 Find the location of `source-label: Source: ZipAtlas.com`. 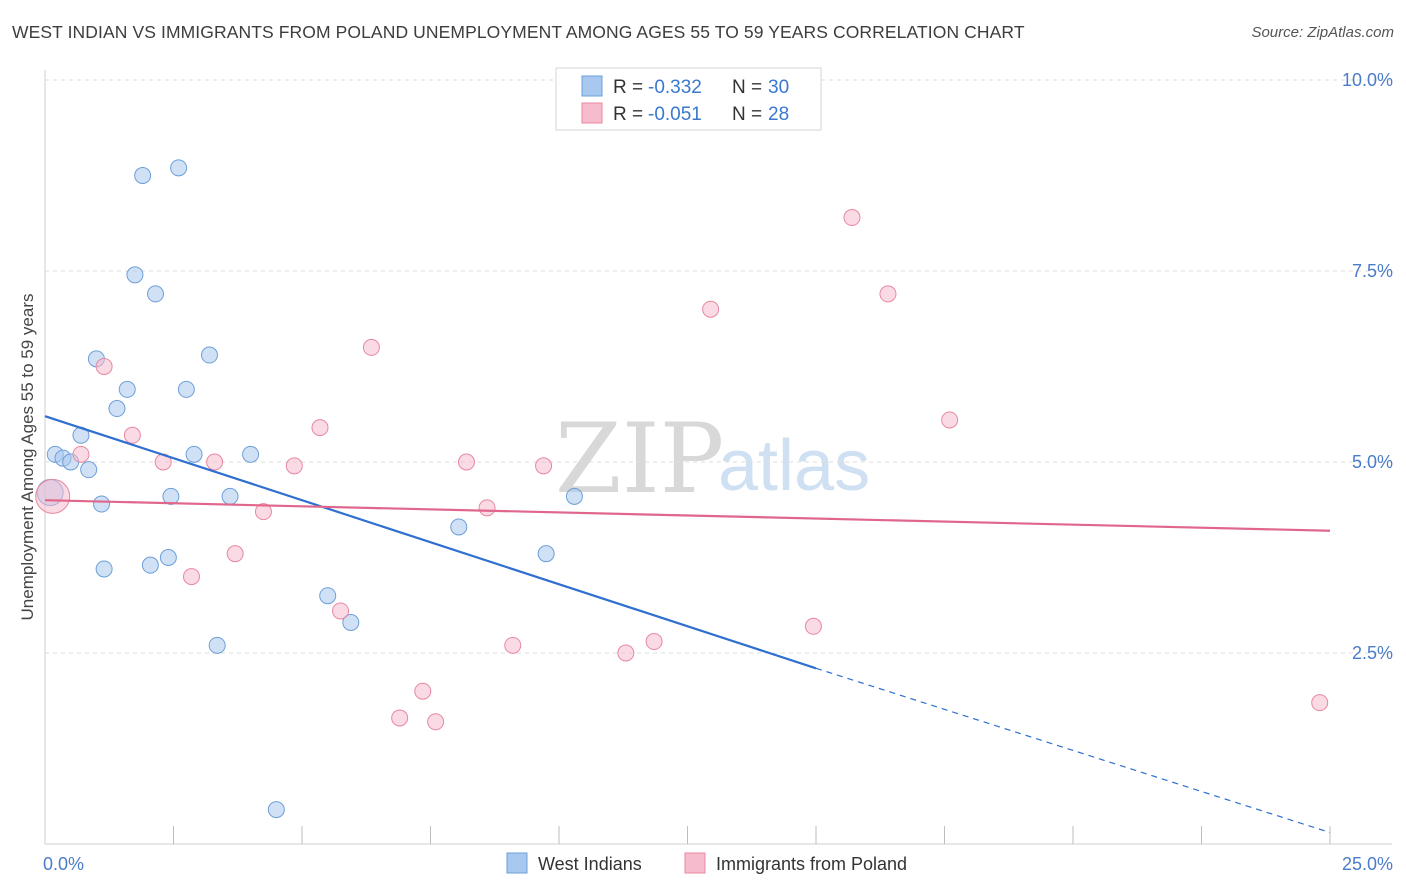

source-label: Source: ZipAtlas.com is located at coordinates (1322, 32).